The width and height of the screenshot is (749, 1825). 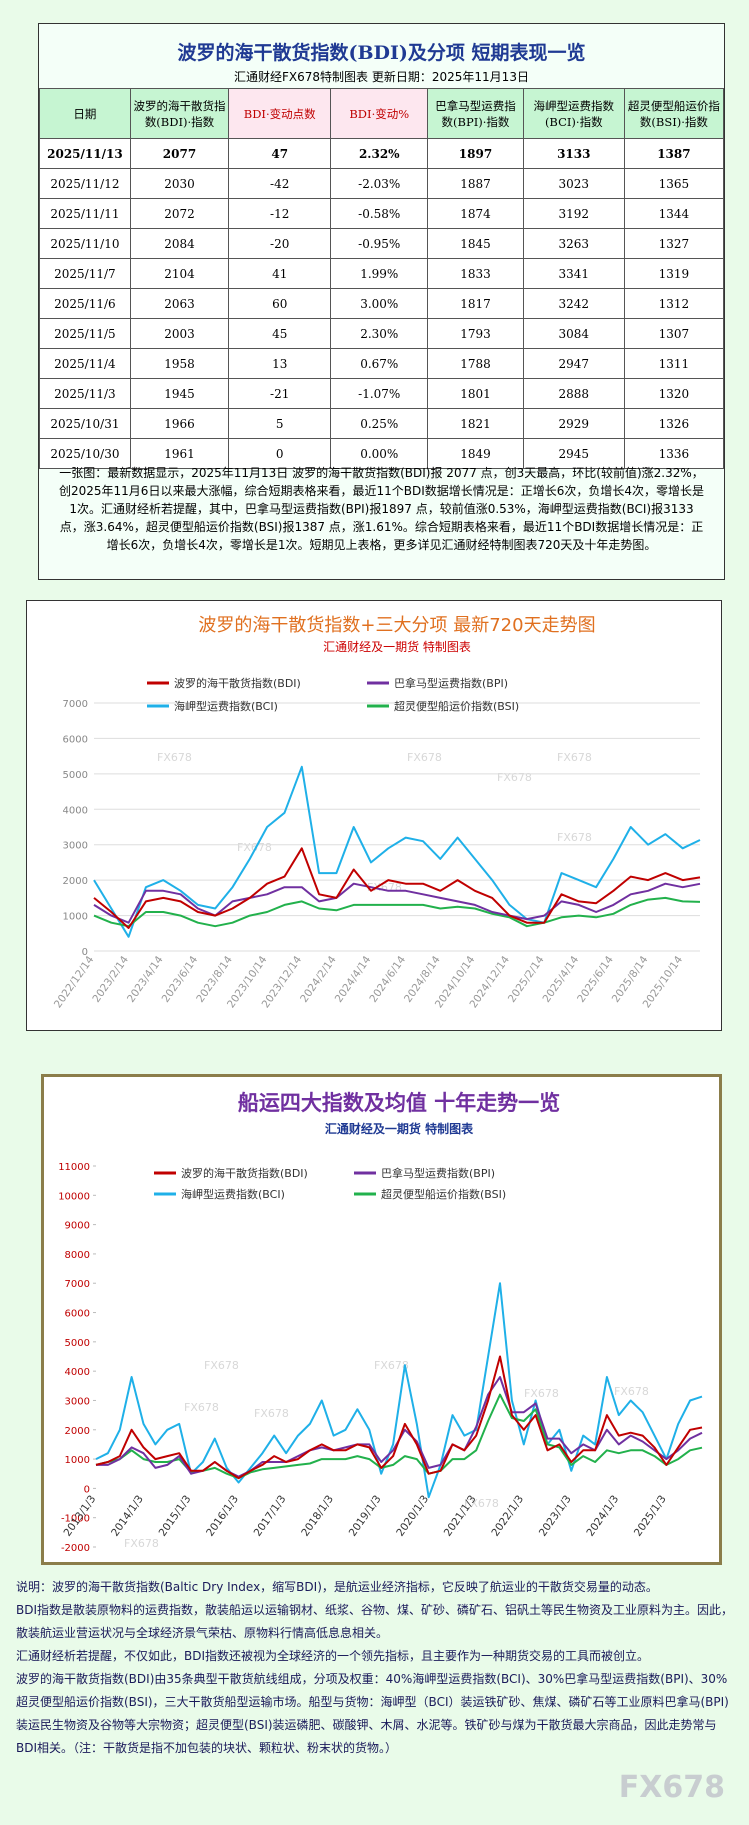 What do you see at coordinates (85, 363) in the screenshot?
I see `table-cell: 2025/11/4` at bounding box center [85, 363].